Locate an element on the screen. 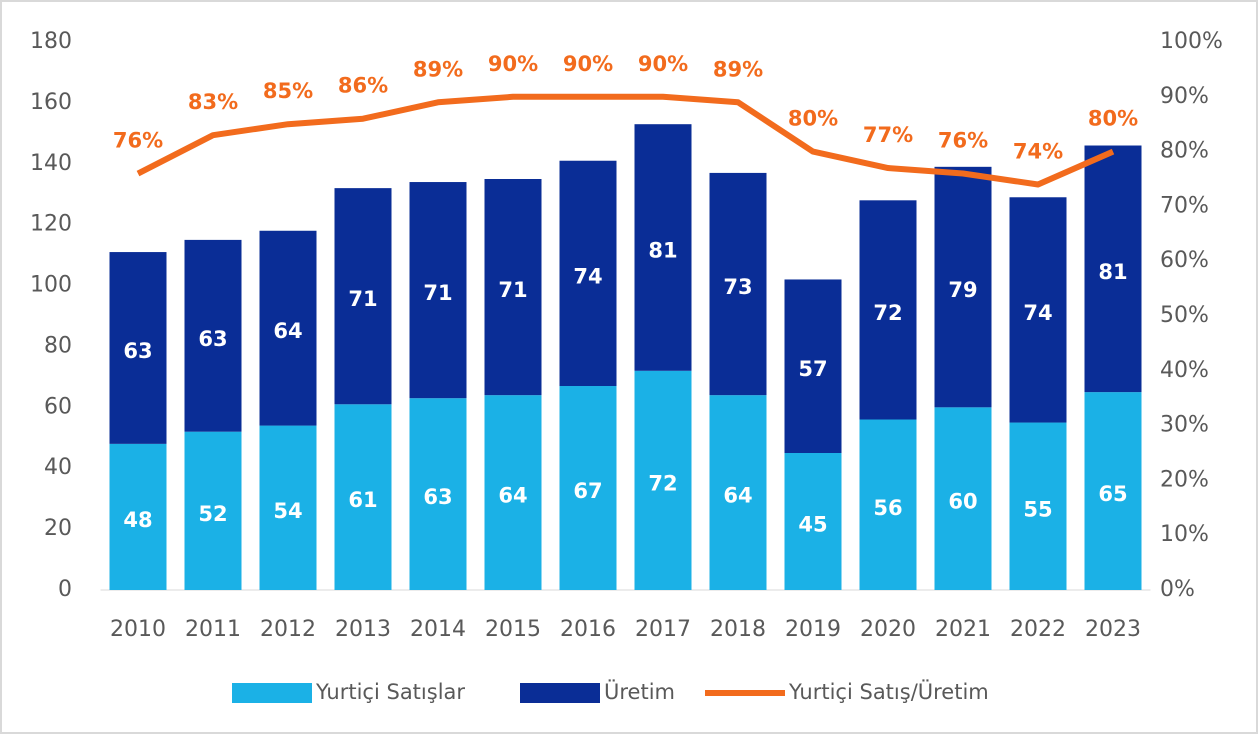  legend-label: Yurtiçi Satışlar is located at coordinates (390, 692).